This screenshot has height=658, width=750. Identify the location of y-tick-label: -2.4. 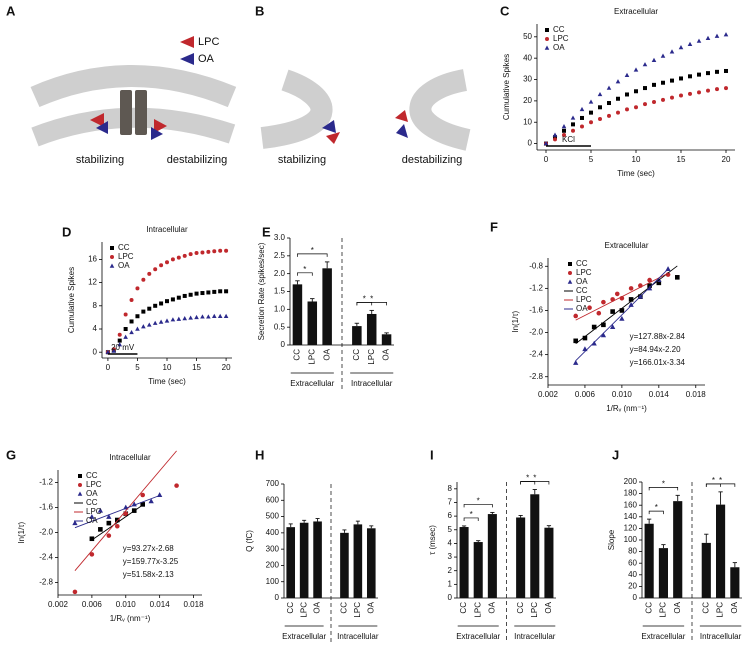
(46, 557).